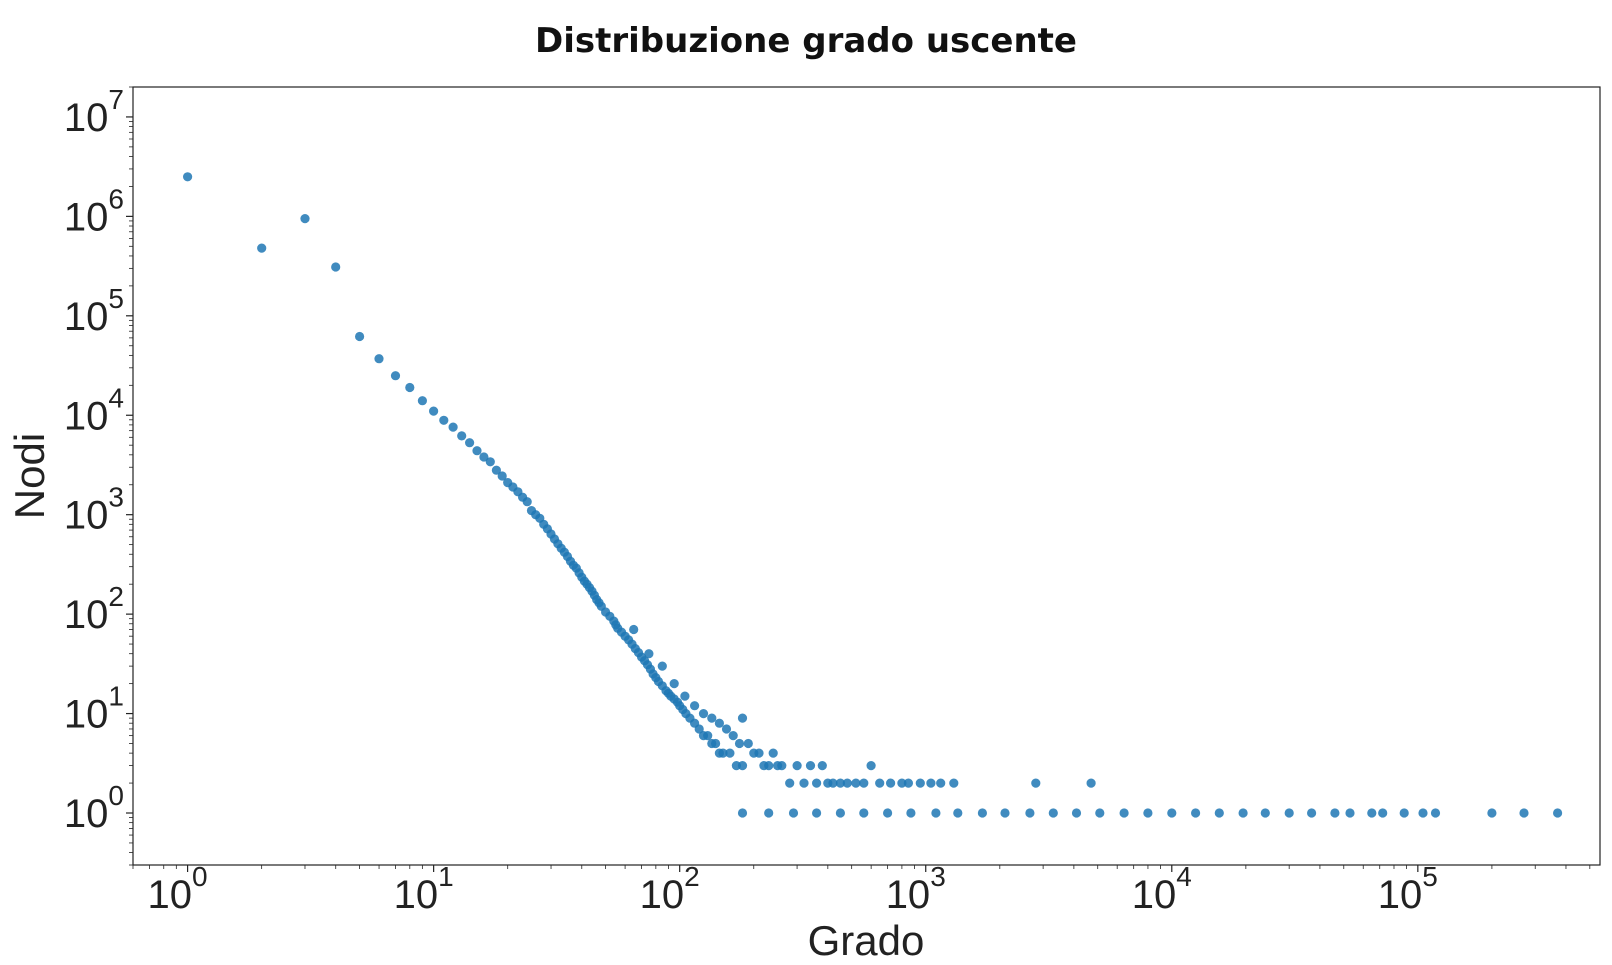  What do you see at coordinates (98, 475) in the screenshot?
I see `y-axis-ticks: 10⁰ 10¹ 10² 10³ 10⁴ 10⁵ 10⁶ 10⁷` at bounding box center [98, 475].